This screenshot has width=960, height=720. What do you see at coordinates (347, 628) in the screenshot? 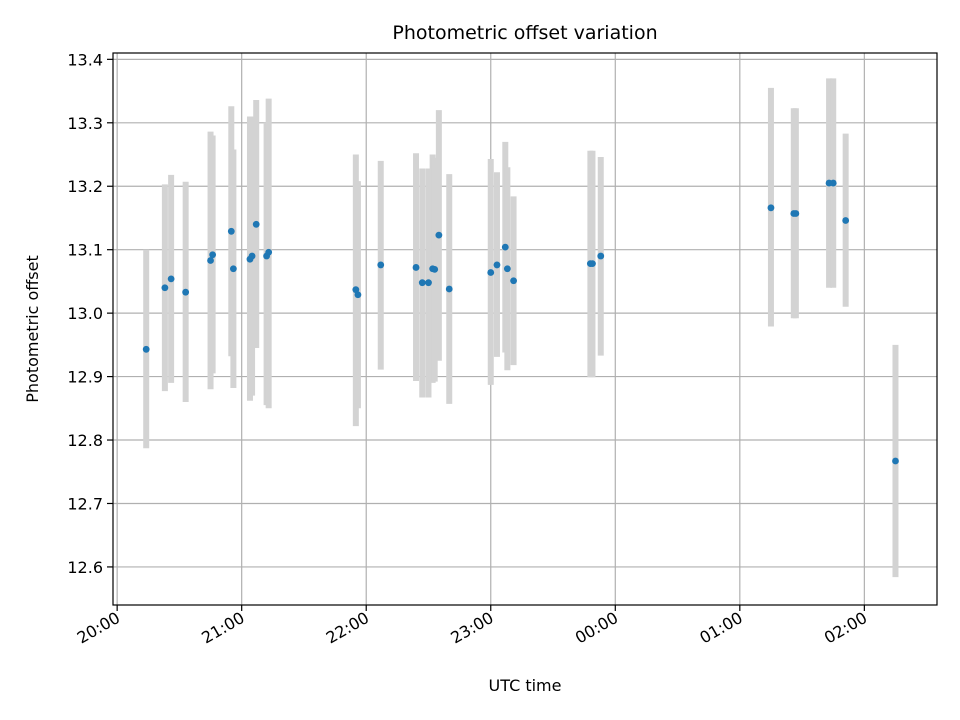
I see `x-tick-label: 22:00` at bounding box center [347, 628].